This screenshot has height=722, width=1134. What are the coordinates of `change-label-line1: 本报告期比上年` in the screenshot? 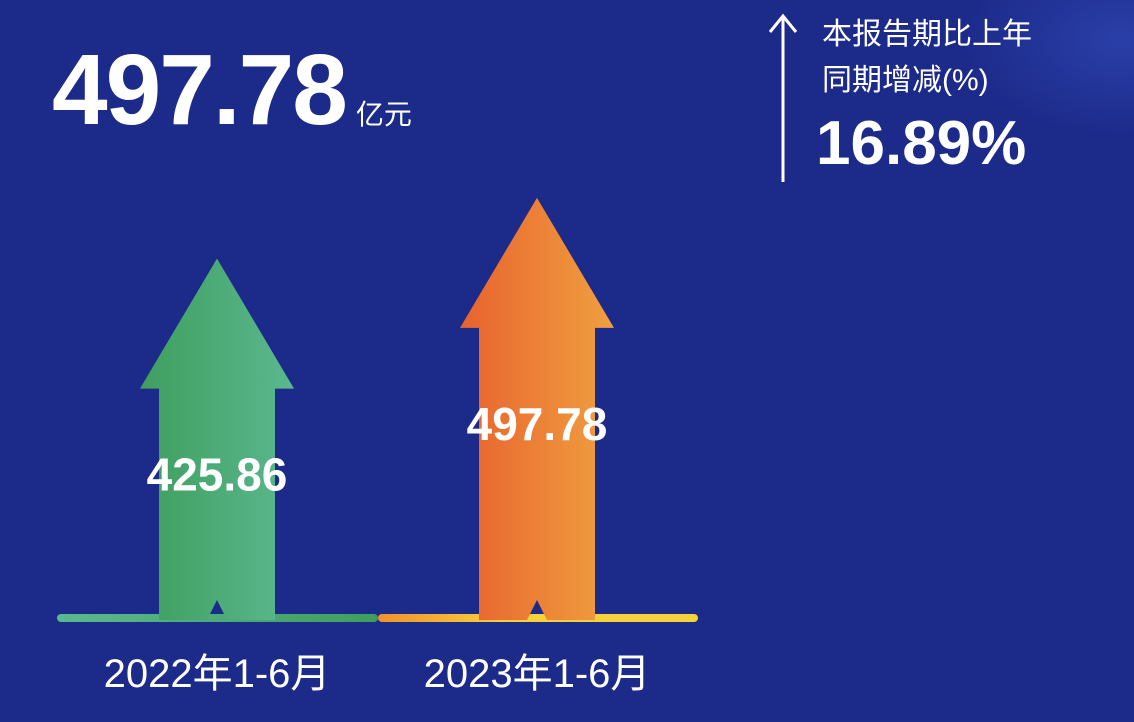 It's located at (927, 34).